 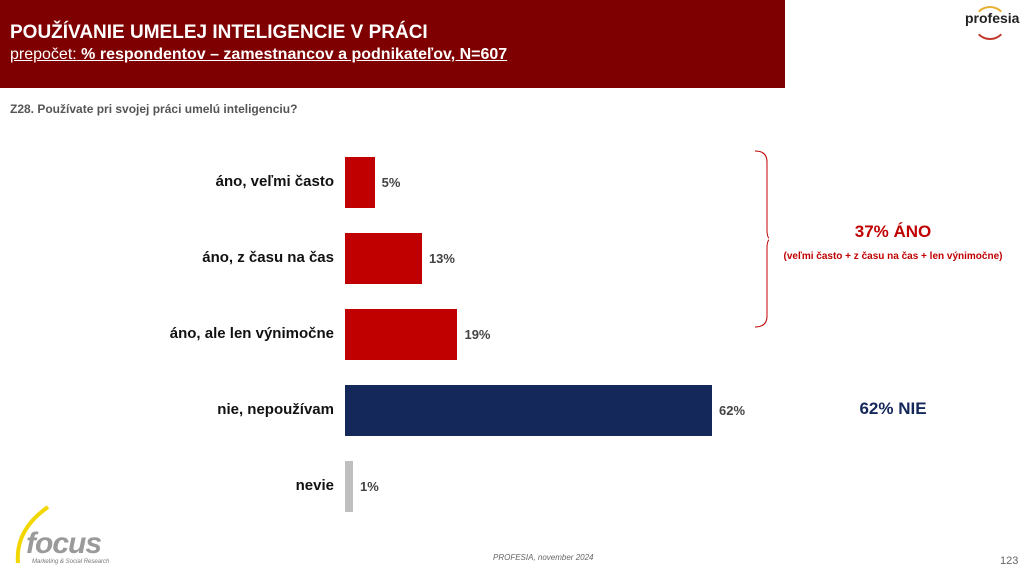 What do you see at coordinates (268, 257) in the screenshot?
I see `category-label: áno, z času na čas` at bounding box center [268, 257].